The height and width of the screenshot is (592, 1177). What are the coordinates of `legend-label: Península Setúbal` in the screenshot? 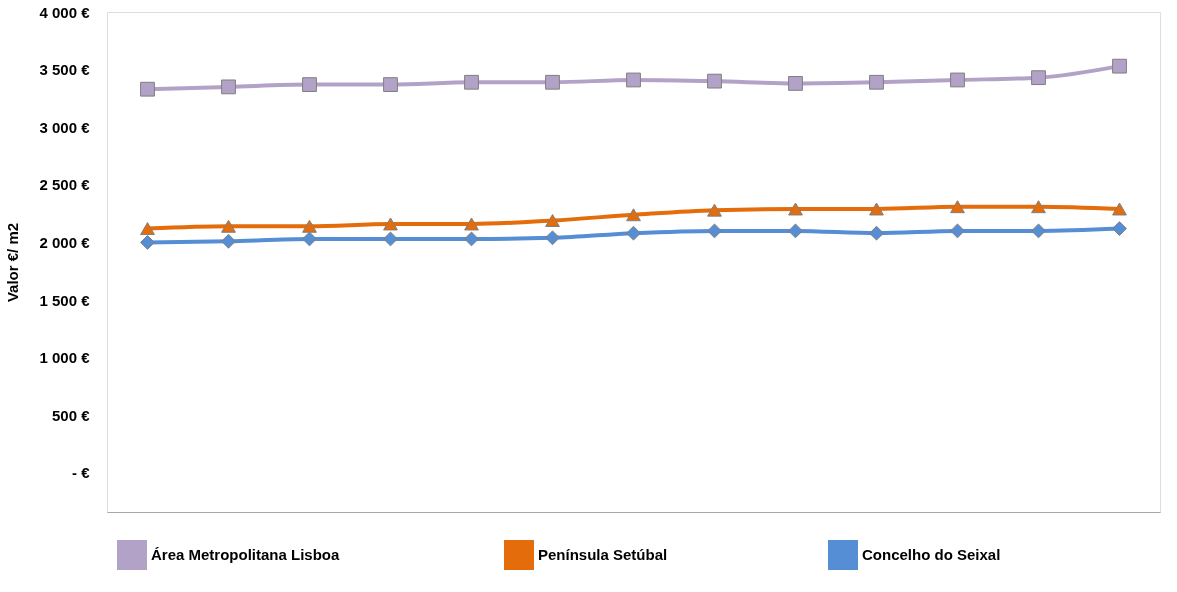 It's located at (603, 554).